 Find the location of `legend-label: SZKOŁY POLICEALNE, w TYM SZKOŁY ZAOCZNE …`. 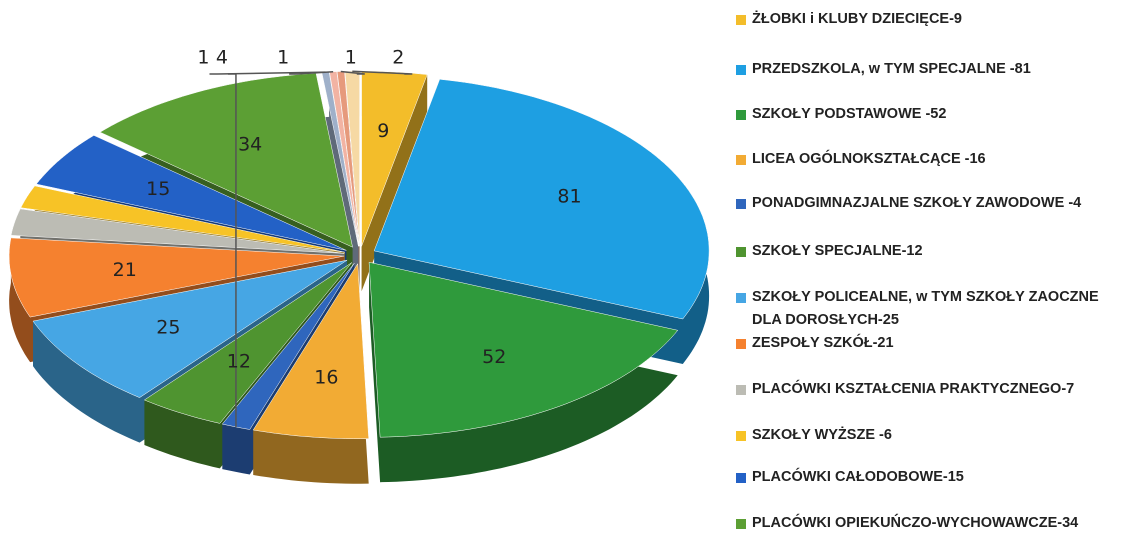

legend-label: SZKOŁY POLICEALNE, w TYM SZKOŁY ZAOCZNE … is located at coordinates (925, 308).